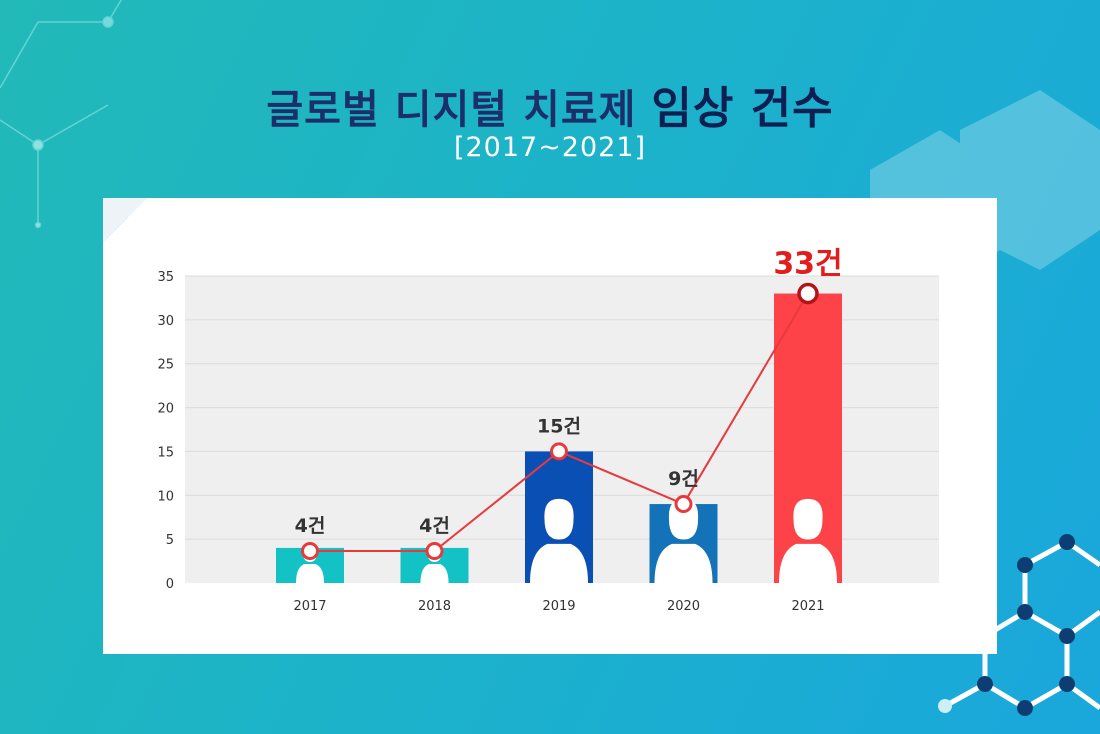 The width and height of the screenshot is (1100, 734). What do you see at coordinates (170, 540) in the screenshot?
I see `y-tick-label: 5` at bounding box center [170, 540].